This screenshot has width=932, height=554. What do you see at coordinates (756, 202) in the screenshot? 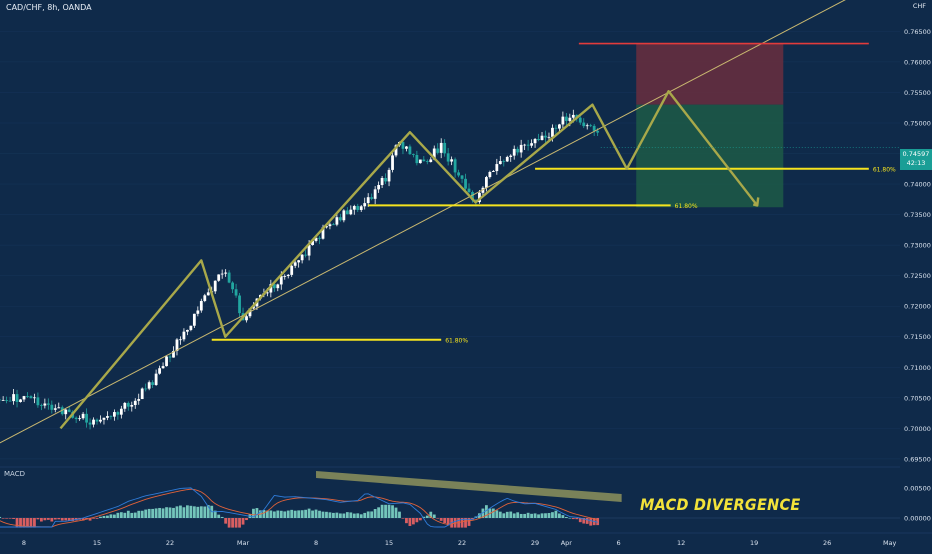
I see `projection-arrowhead` at bounding box center [756, 202].